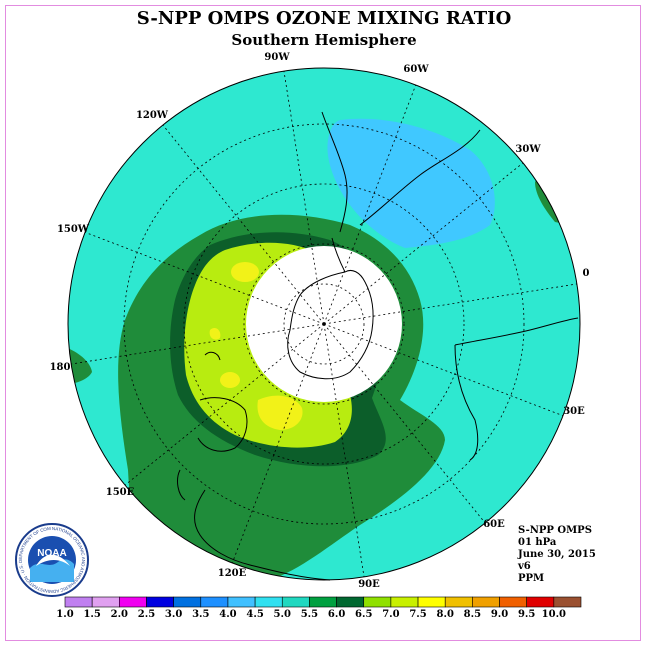  Describe the element at coordinates (200, 614) in the screenshot. I see `scale-label: 3.5` at that location.